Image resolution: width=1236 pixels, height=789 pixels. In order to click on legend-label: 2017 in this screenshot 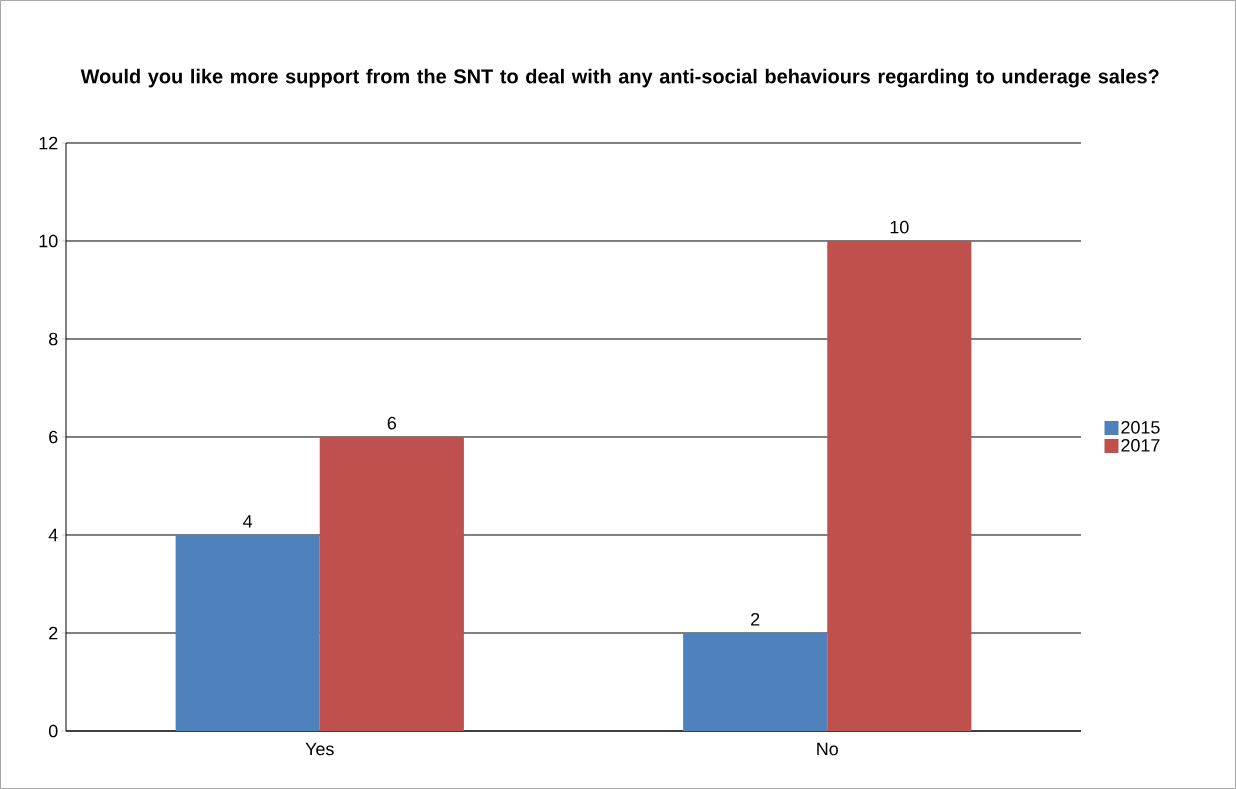, I will do `click(1140, 445)`.